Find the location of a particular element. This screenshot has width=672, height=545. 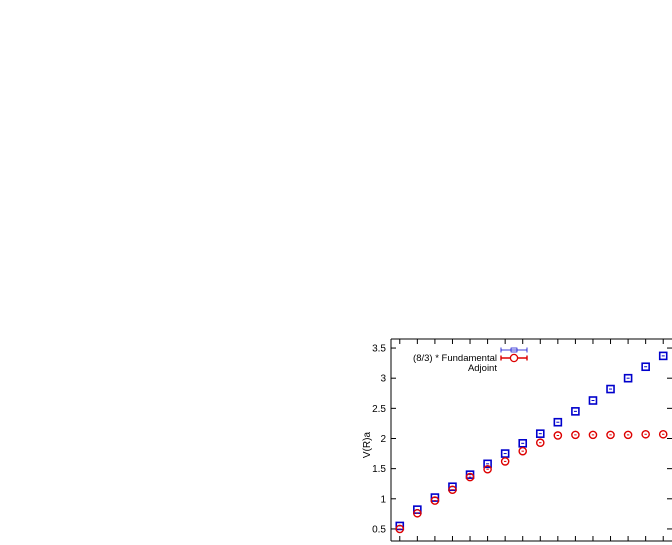

y-tick-label: 3 is located at coordinates (383, 379).